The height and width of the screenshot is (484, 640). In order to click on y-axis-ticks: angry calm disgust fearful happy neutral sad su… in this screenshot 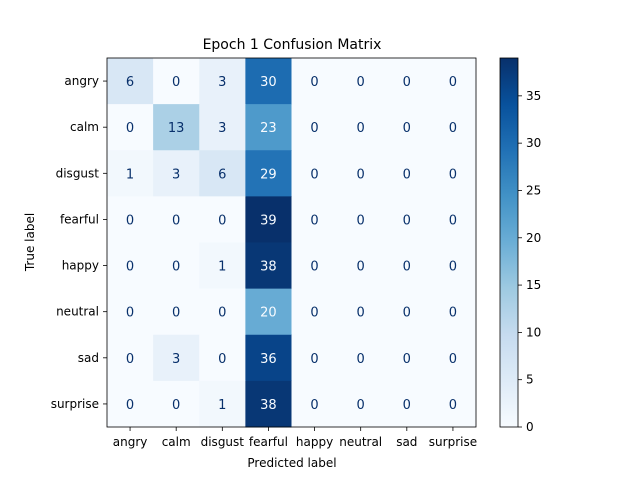, I will do `click(79, 242)`.